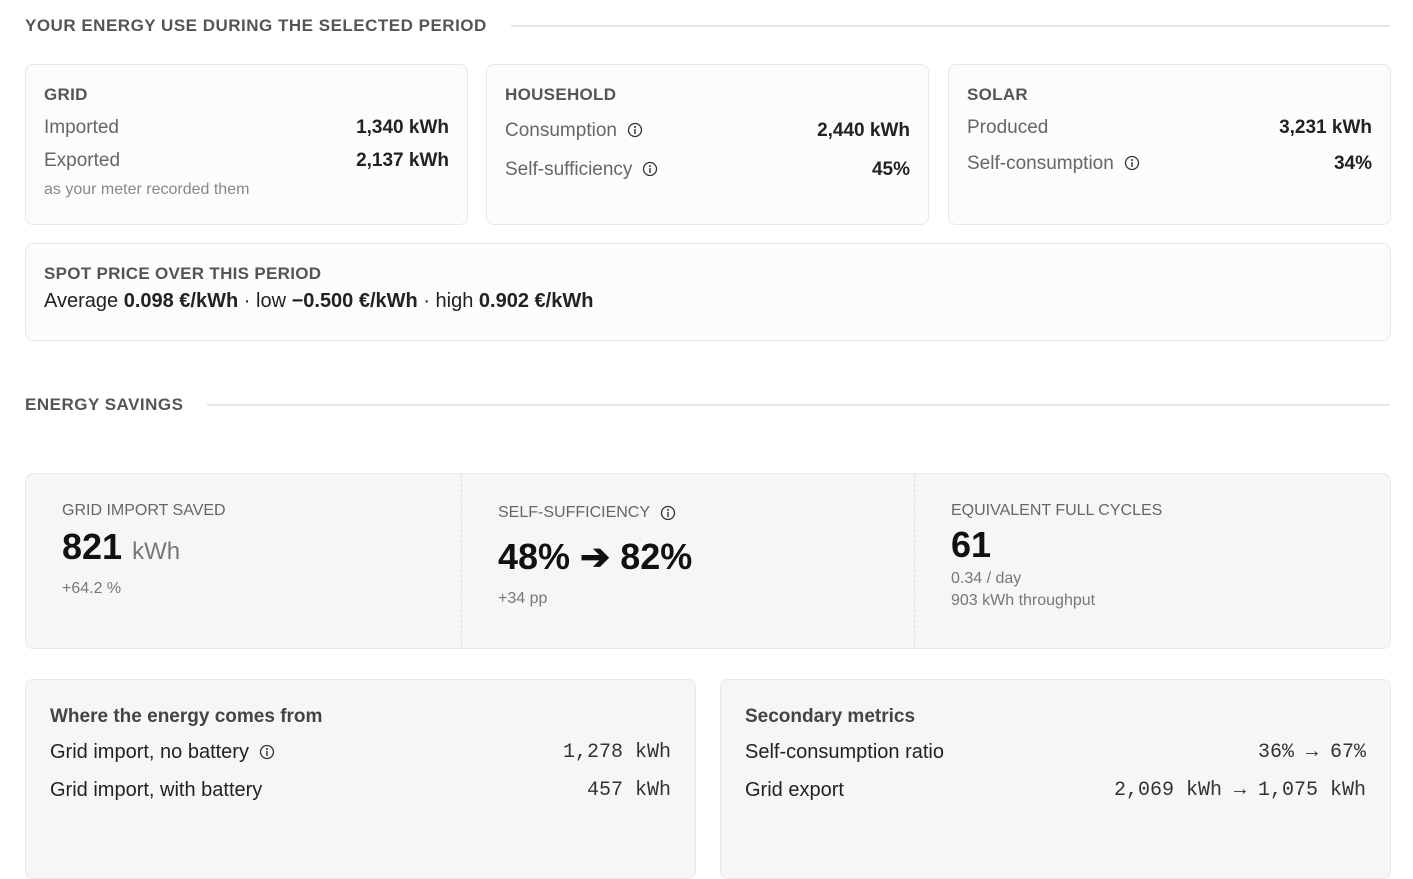  What do you see at coordinates (574, 512) in the screenshot?
I see `kpi-label: SELF-SUFFICIENCY` at bounding box center [574, 512].